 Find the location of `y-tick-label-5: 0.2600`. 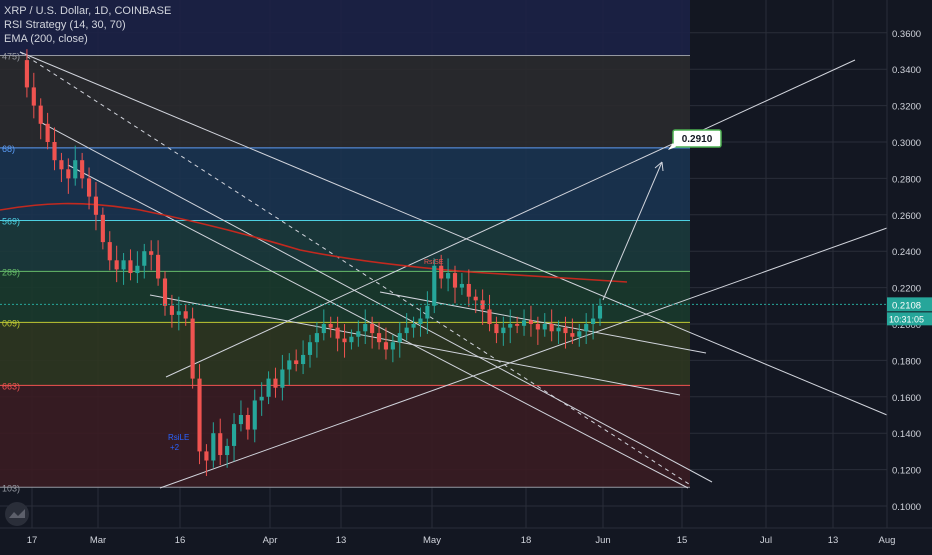

y-tick-label-5: 0.2600 is located at coordinates (906, 216).